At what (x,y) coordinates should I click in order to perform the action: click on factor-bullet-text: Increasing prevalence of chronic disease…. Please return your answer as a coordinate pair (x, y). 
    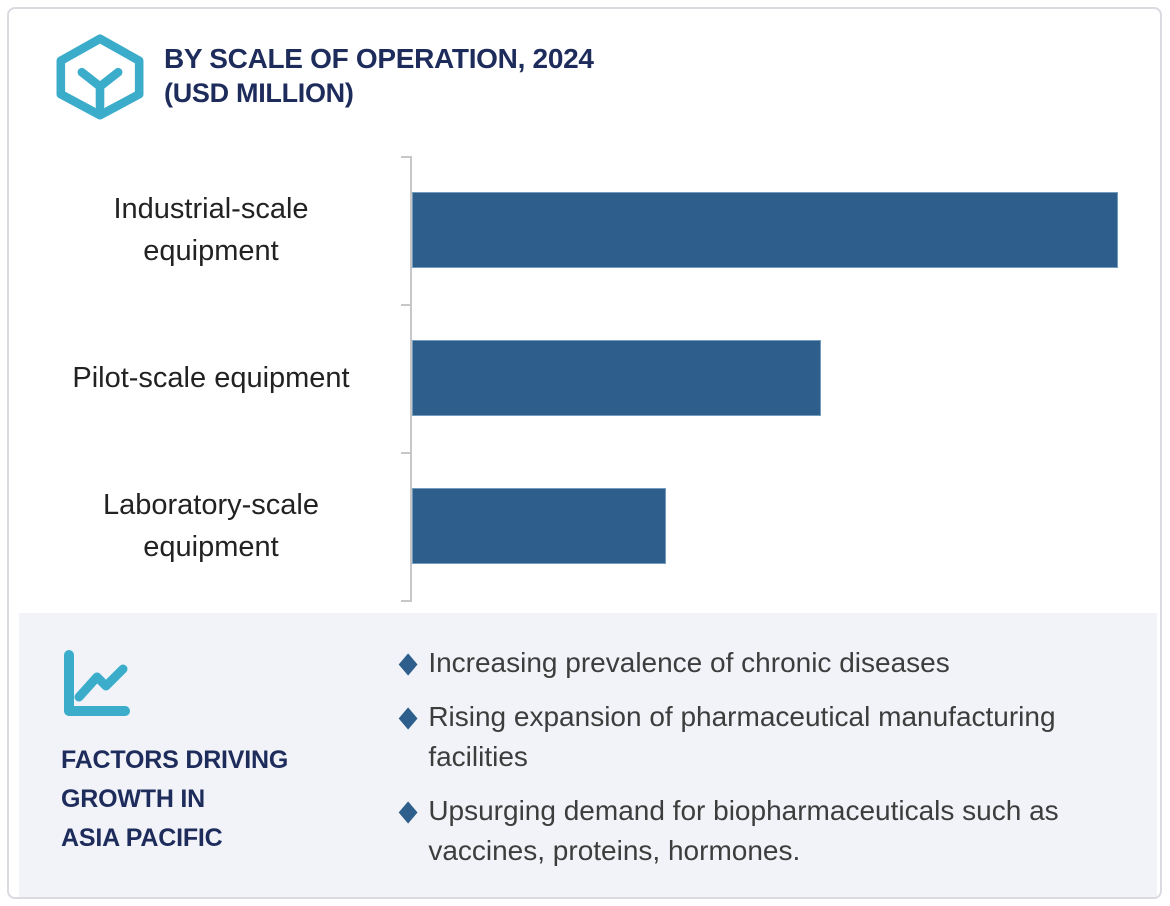
    Looking at the image, I should click on (689, 662).